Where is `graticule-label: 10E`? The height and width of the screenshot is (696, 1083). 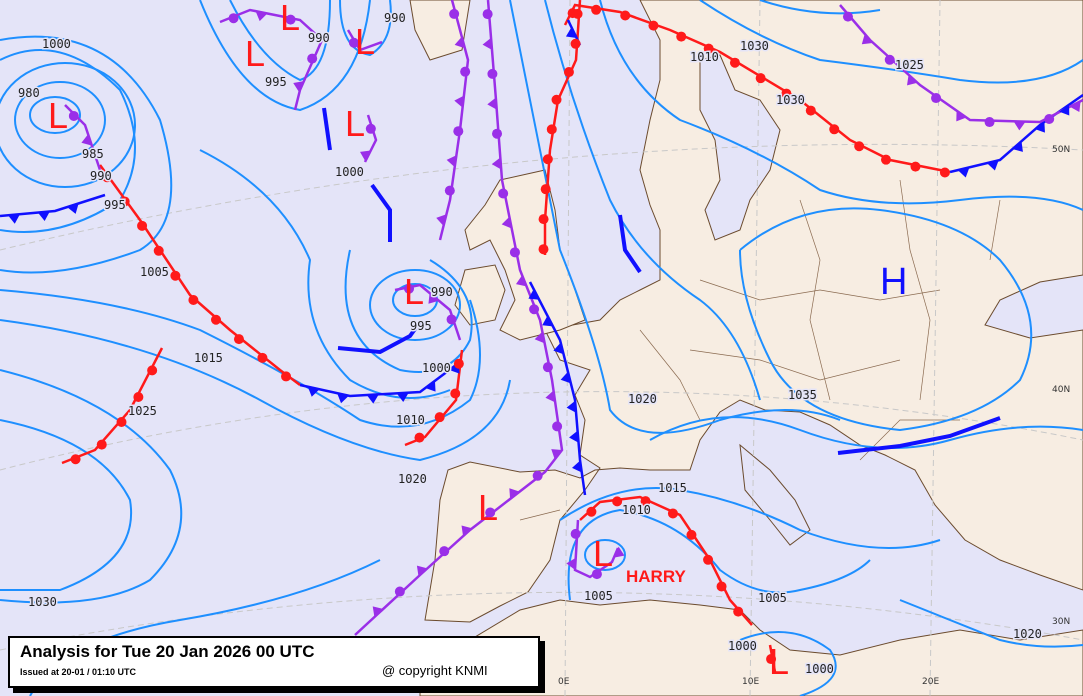 graticule-label: 10E is located at coordinates (750, 682).